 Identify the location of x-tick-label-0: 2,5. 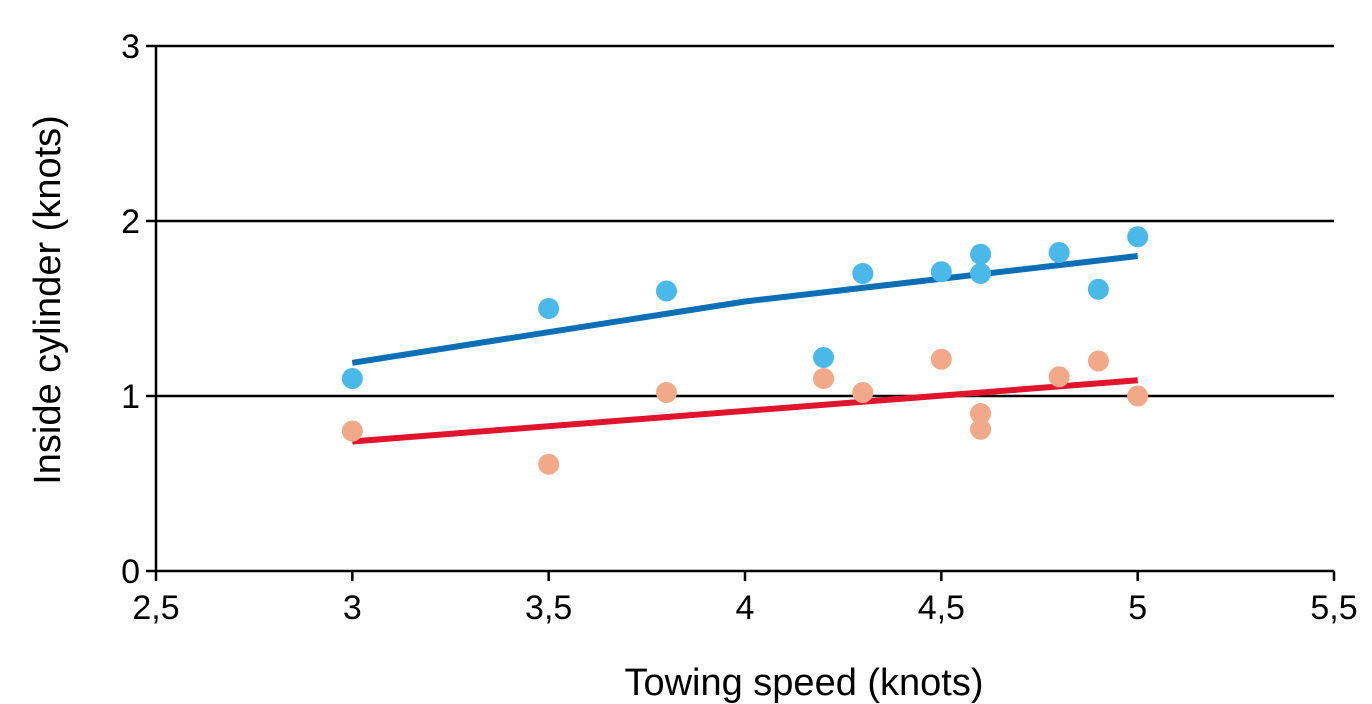
(155, 608).